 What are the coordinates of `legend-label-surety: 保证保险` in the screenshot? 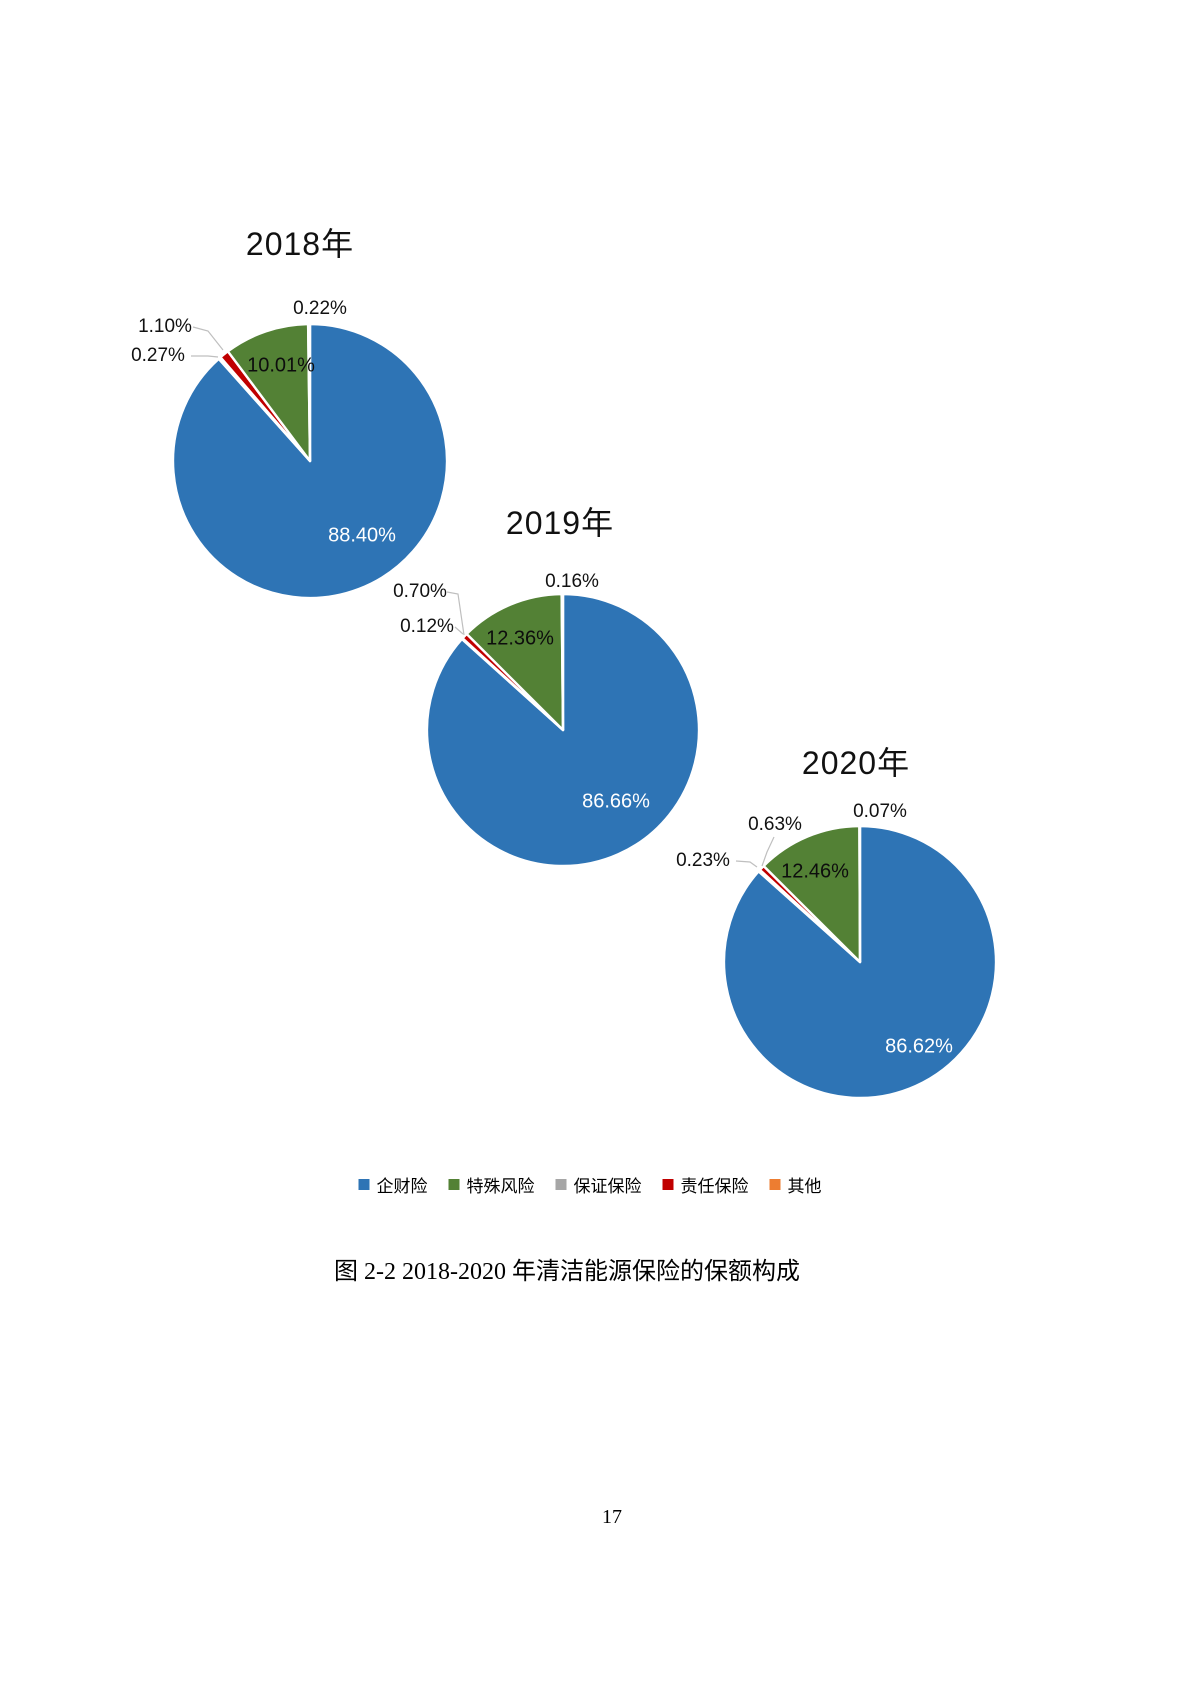 It's located at (607, 1186).